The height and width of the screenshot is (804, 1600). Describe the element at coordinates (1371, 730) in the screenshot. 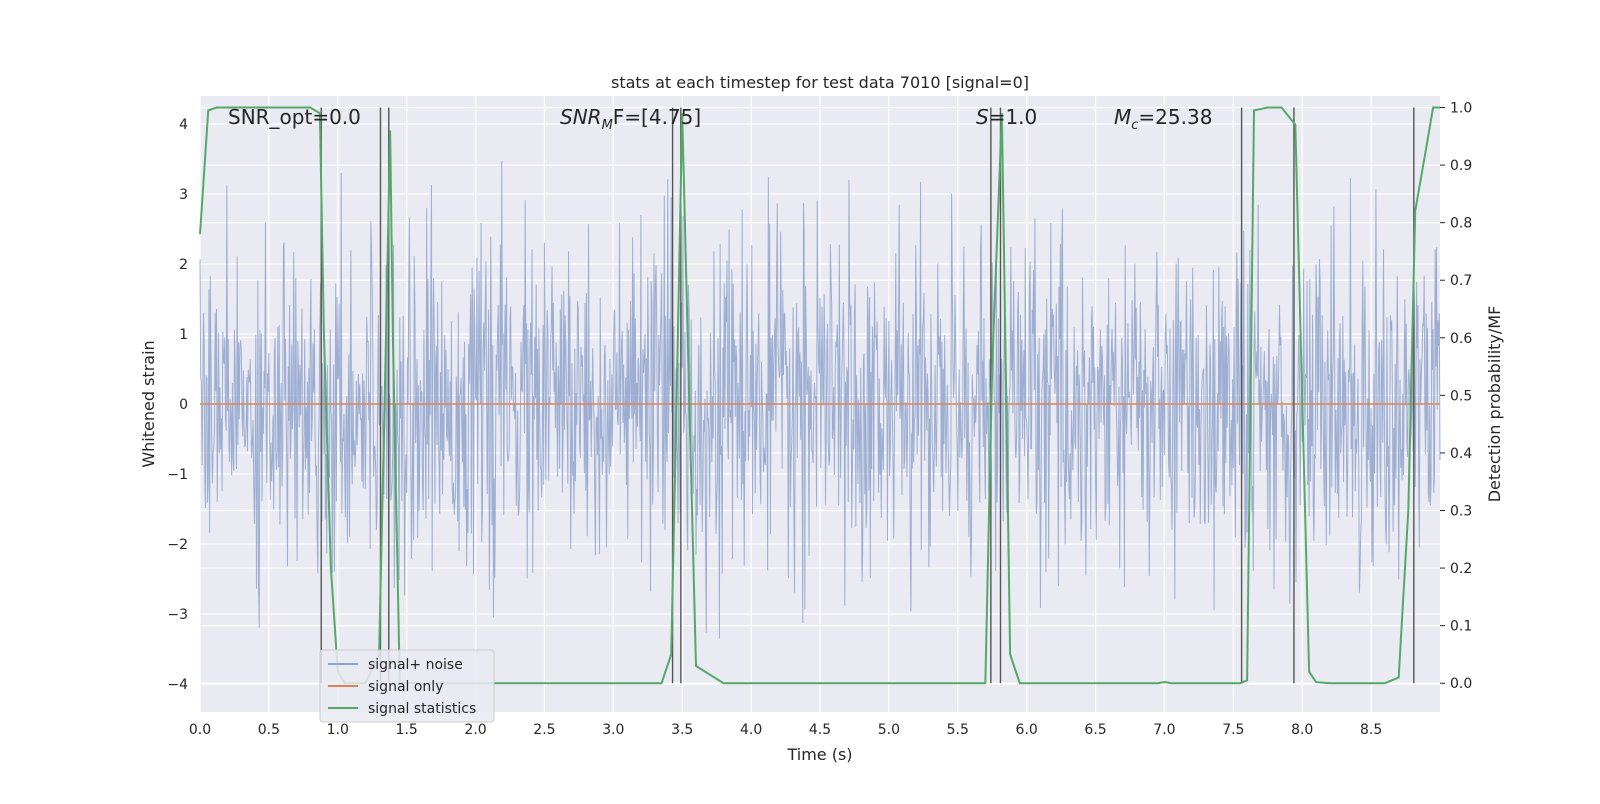

I see `x-tick-label: 8.5` at that location.